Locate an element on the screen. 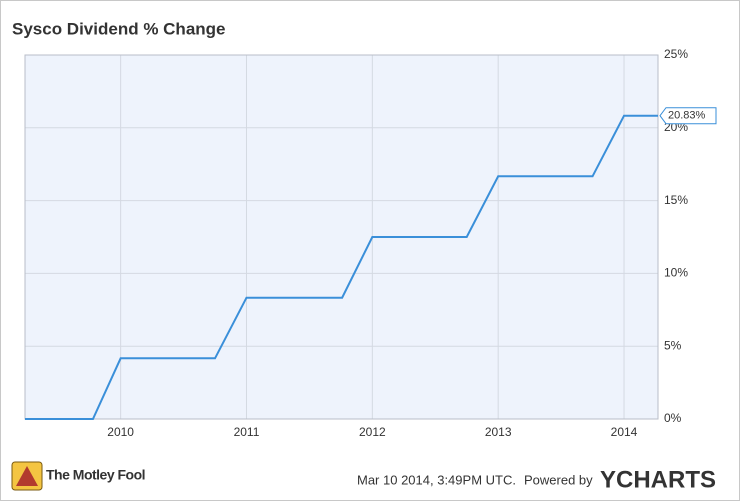 The height and width of the screenshot is (501, 740). x-tick-label: 2010 is located at coordinates (120, 432).